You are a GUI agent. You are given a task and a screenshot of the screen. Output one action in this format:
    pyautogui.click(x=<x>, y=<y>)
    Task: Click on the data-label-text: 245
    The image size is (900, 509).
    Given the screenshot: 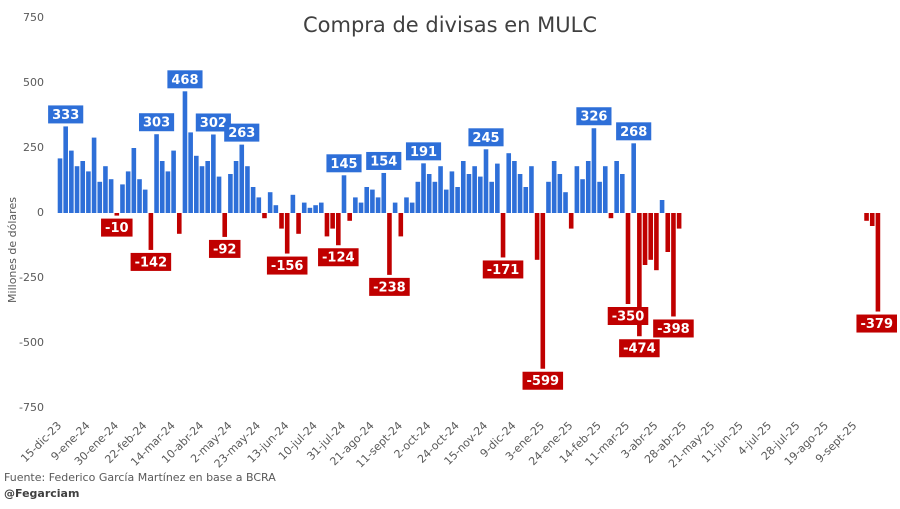 What is the action you would take?
    pyautogui.click(x=485, y=138)
    